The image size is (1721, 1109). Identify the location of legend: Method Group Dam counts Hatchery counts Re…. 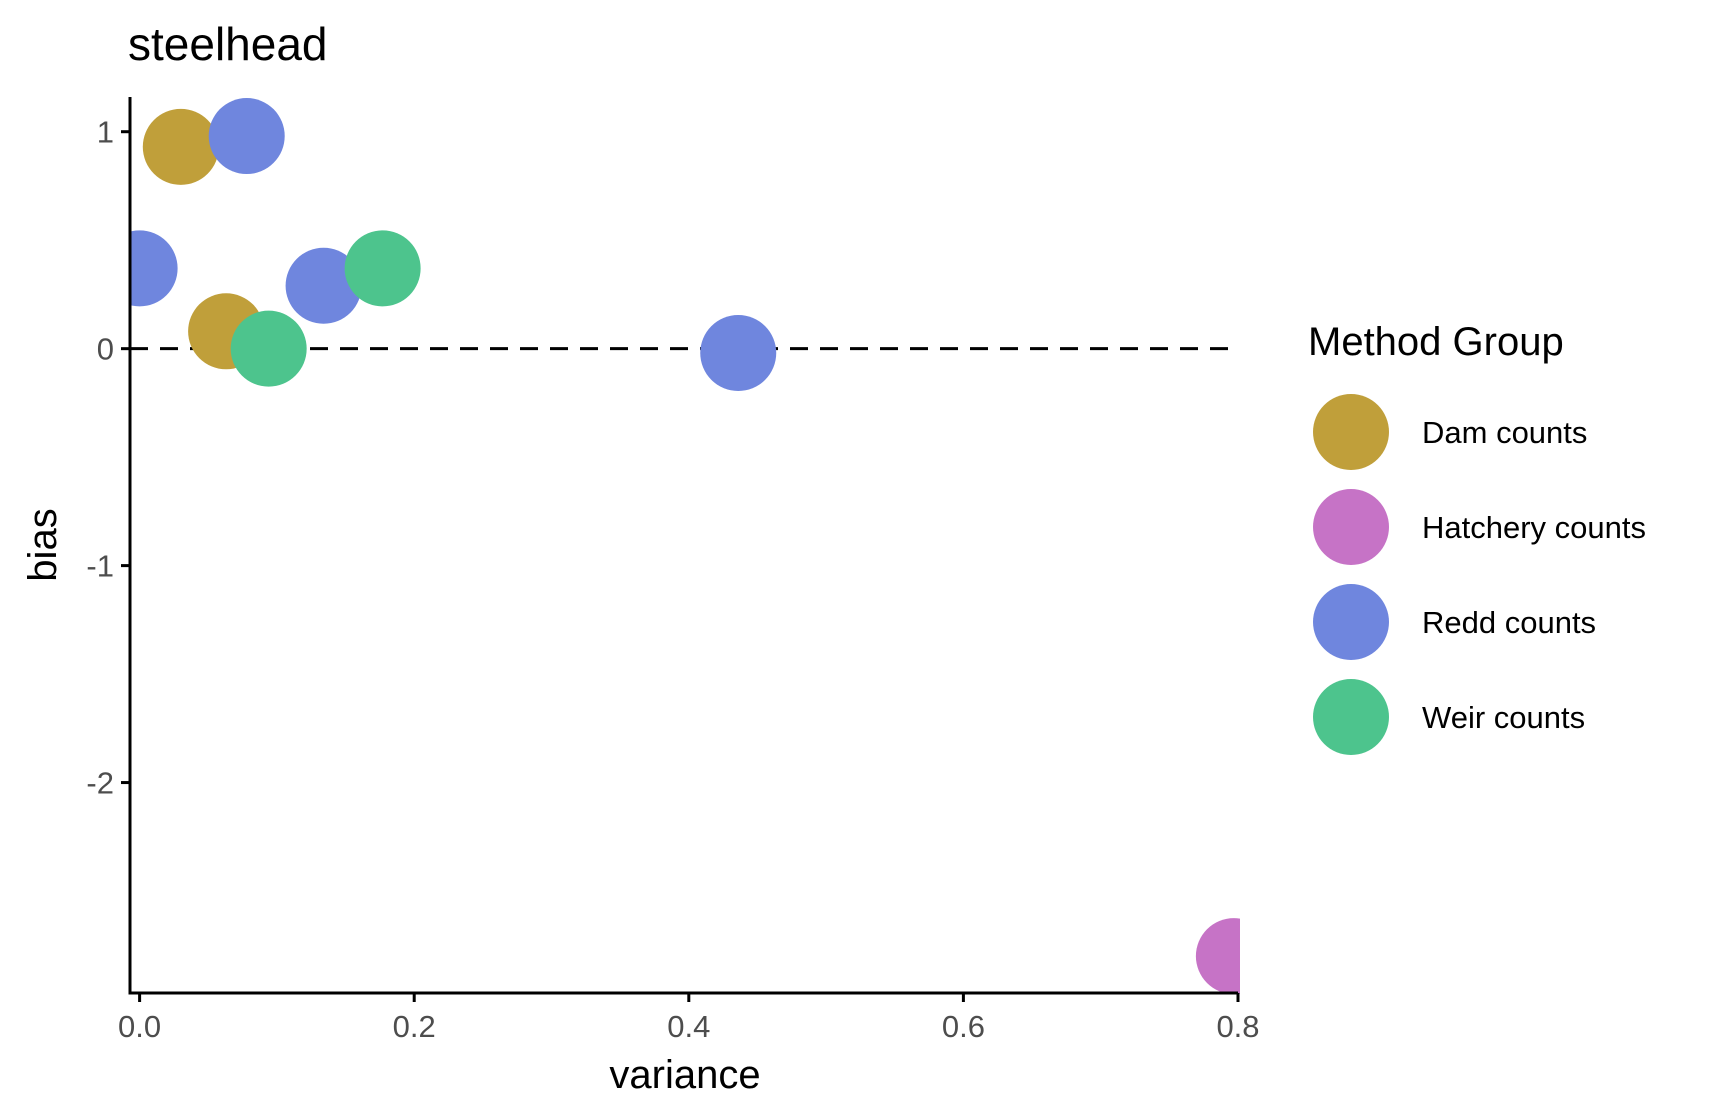
(1477, 537).